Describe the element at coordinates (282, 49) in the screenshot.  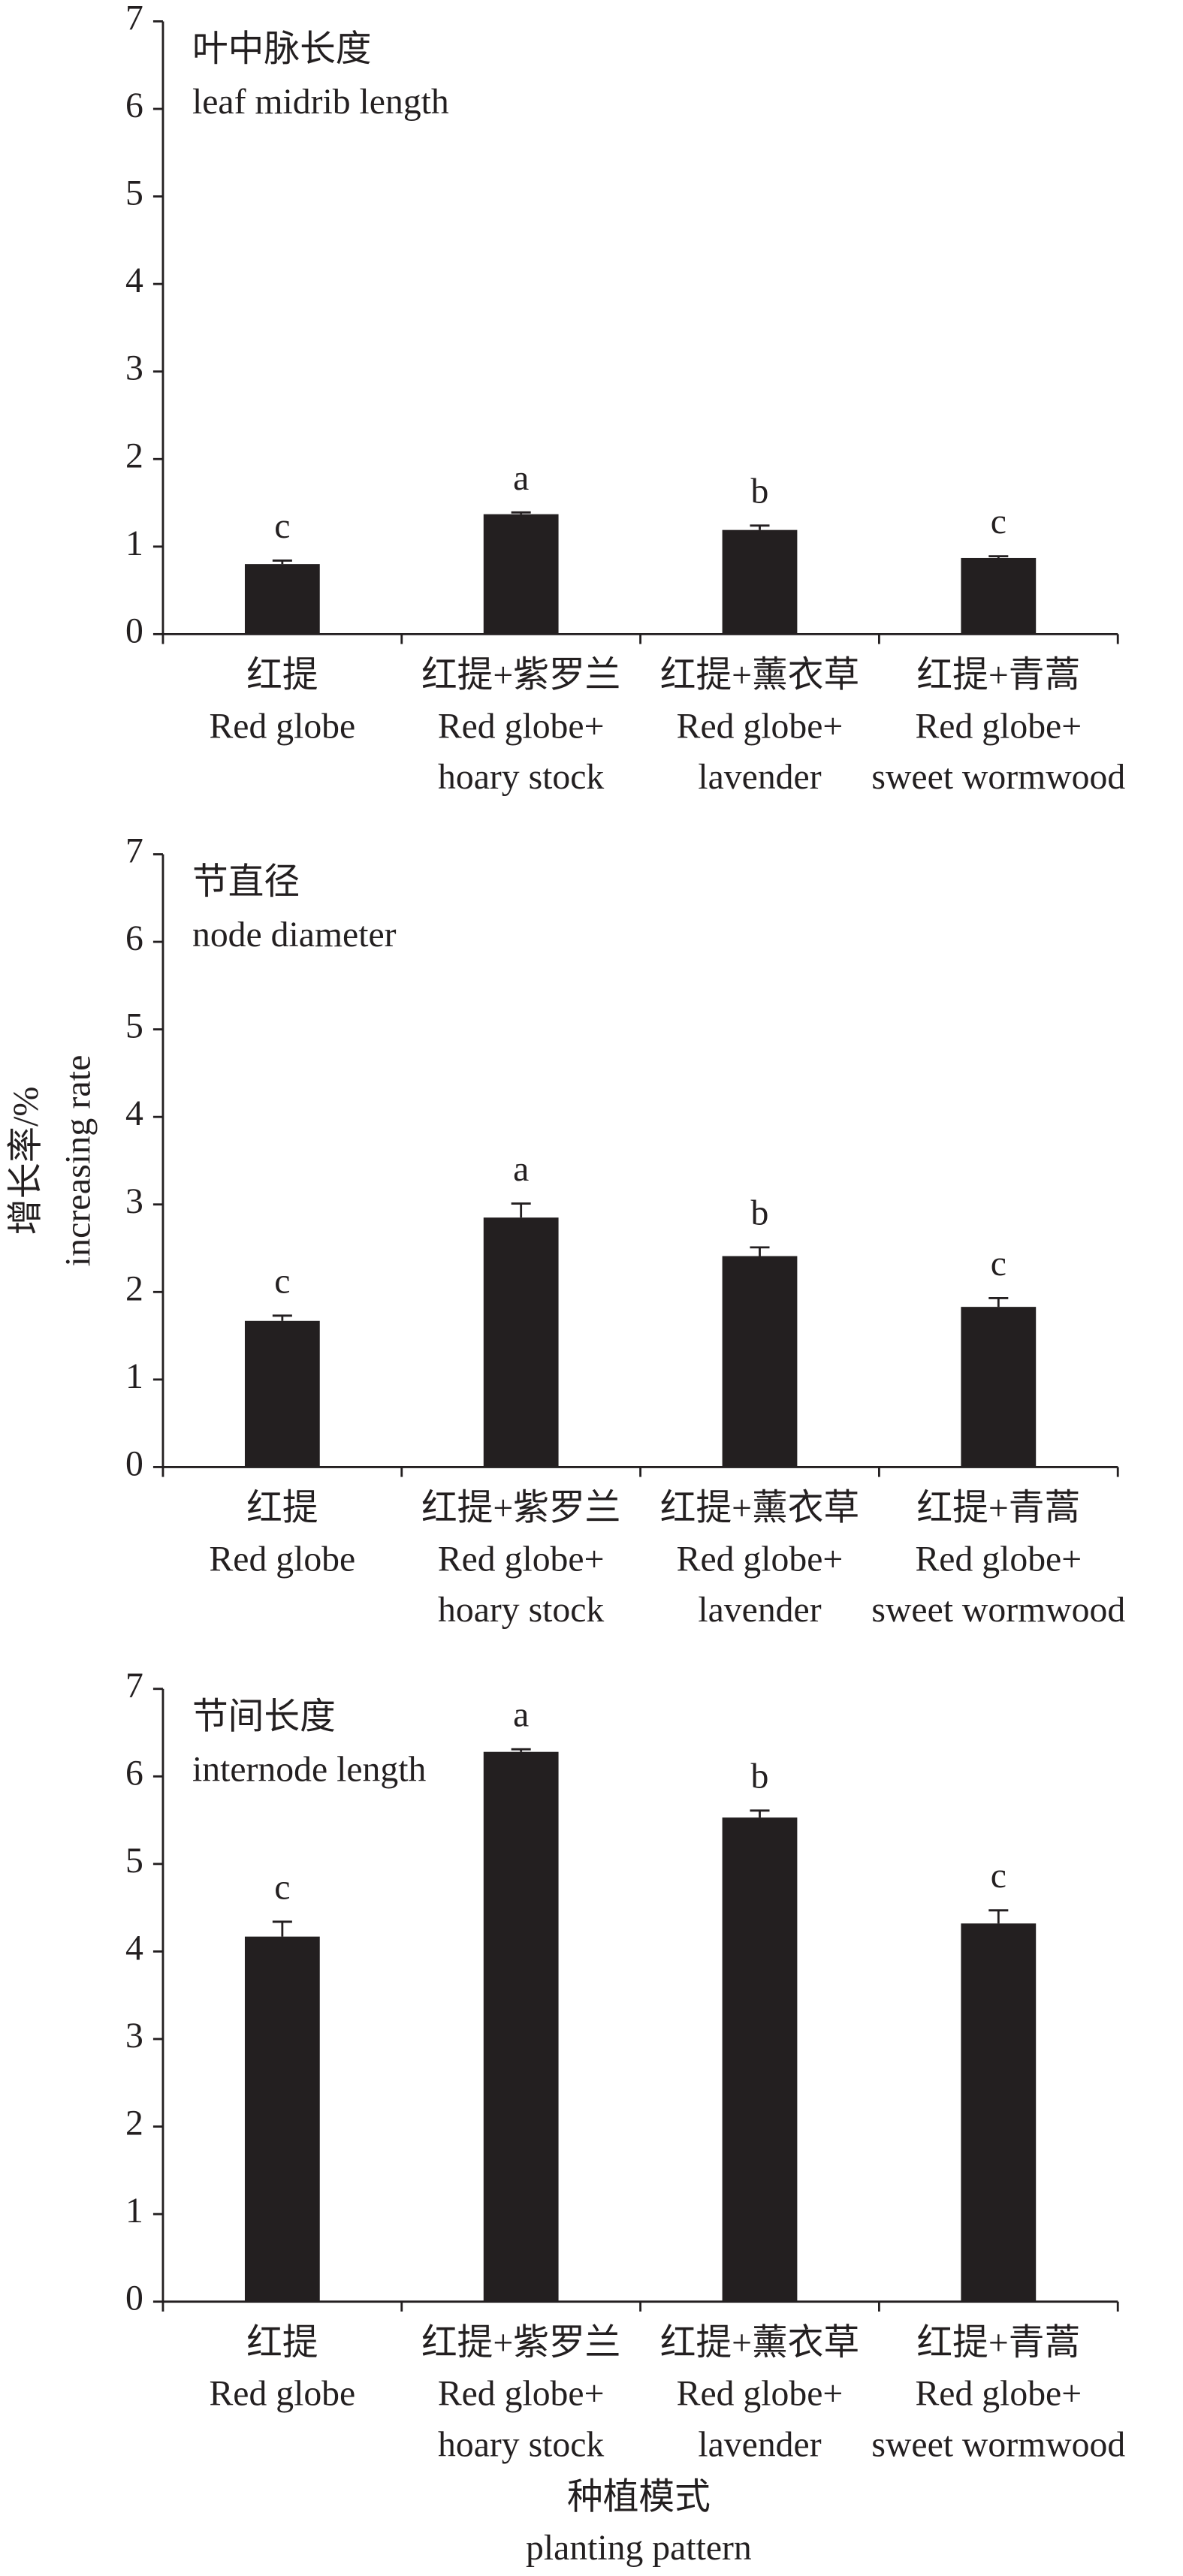
I see `chart-title: 叶中脉长度` at that location.